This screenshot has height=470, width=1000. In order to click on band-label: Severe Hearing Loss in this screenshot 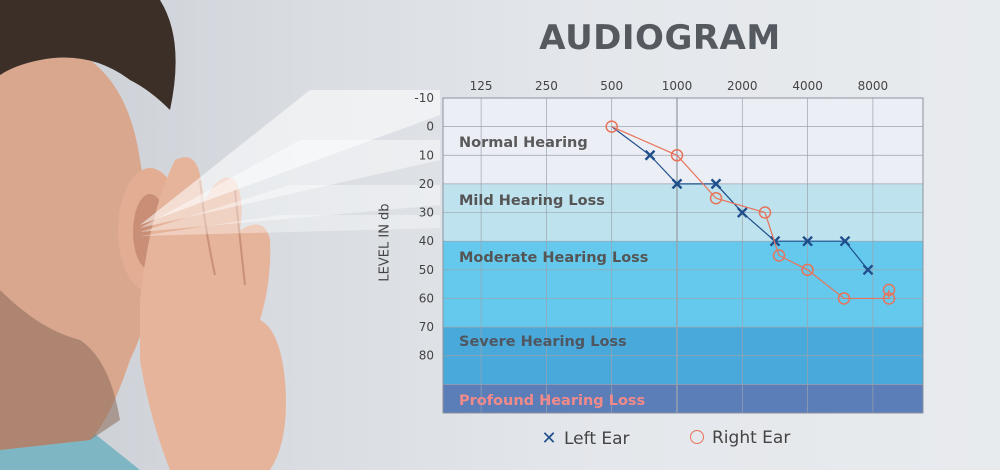, I will do `click(543, 342)`.